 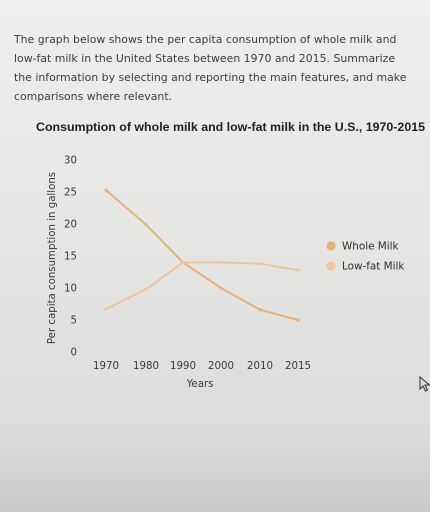 What do you see at coordinates (221, 366) in the screenshot?
I see `x-tick-label: 2000` at bounding box center [221, 366].